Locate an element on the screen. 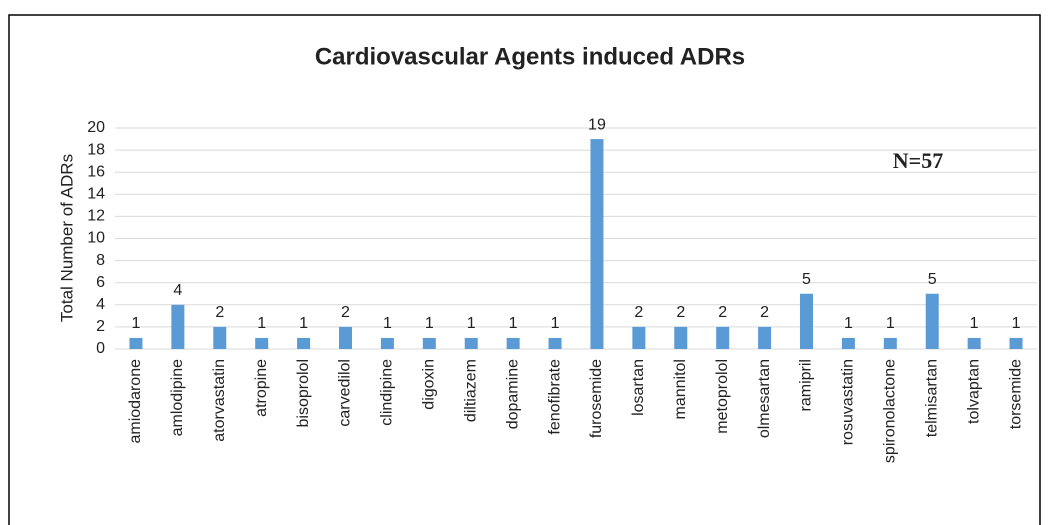  x-tick-label: digoxin is located at coordinates (429, 384).